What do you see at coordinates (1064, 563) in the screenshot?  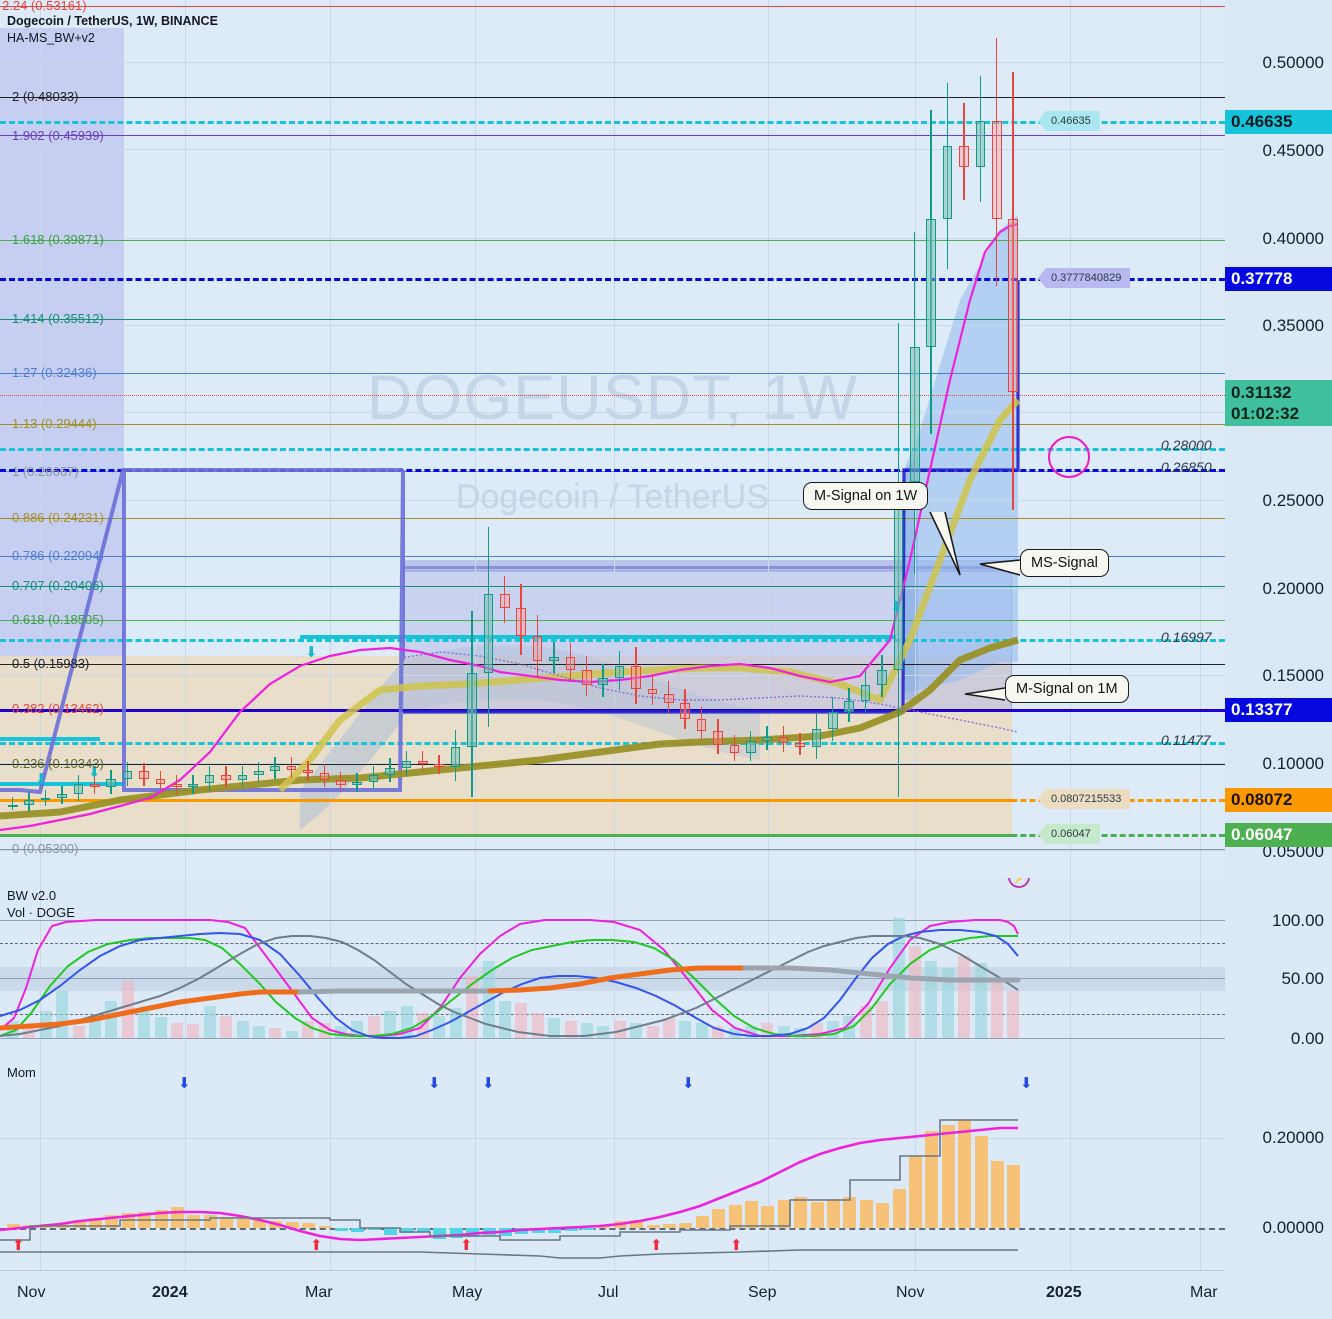 I see `callout-ms-signal: MS-Signal` at bounding box center [1064, 563].